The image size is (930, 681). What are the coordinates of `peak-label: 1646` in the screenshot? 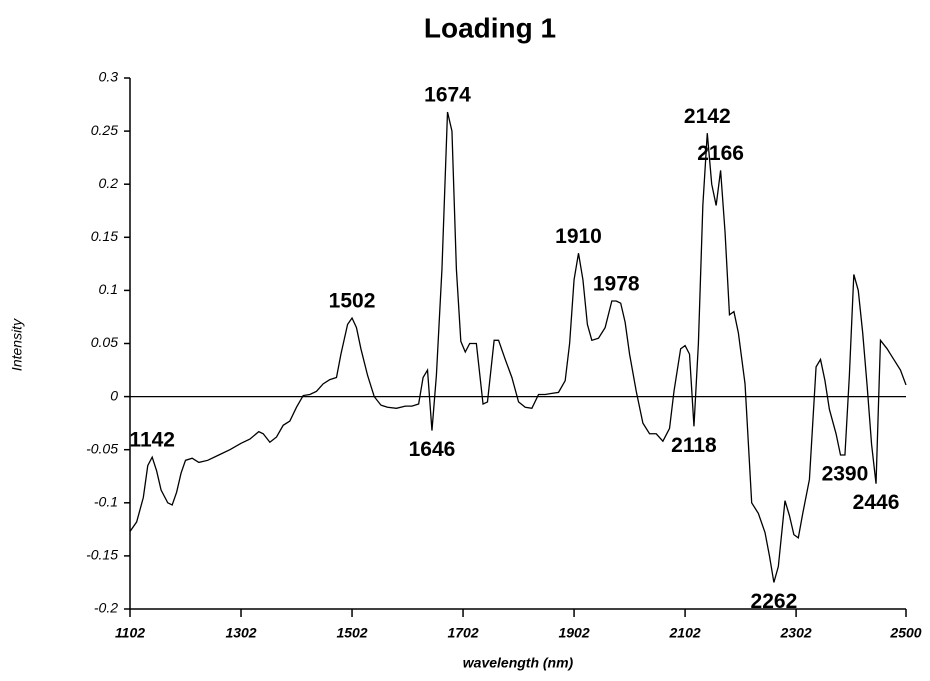 It's located at (432, 449).